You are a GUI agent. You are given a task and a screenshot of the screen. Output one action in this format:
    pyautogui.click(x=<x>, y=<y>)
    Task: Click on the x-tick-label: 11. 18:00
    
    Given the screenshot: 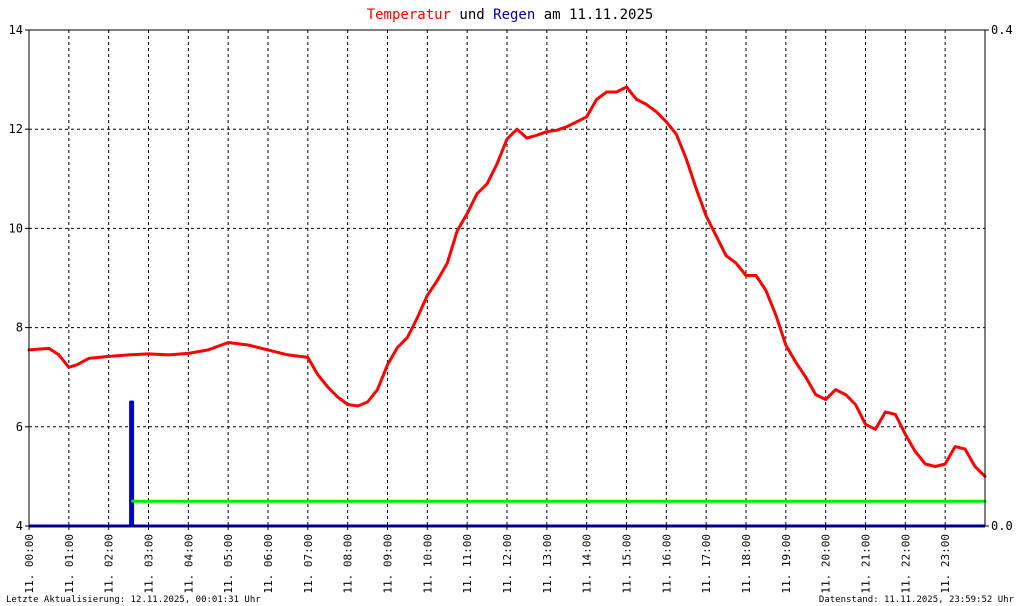 What is the action you would take?
    pyautogui.click(x=746, y=564)
    